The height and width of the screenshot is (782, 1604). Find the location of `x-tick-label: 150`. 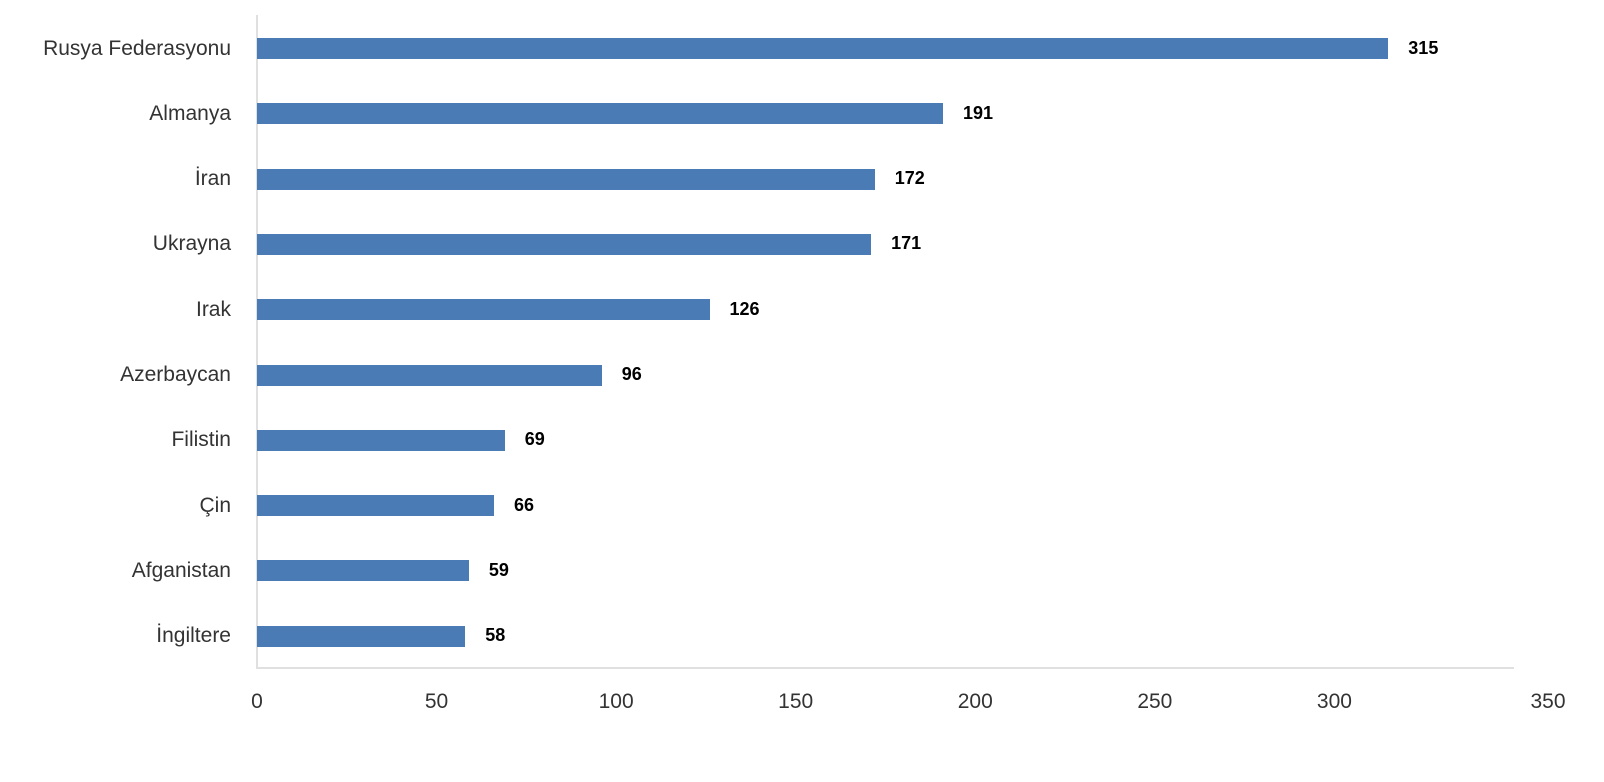

x-tick-label: 150 is located at coordinates (796, 701).